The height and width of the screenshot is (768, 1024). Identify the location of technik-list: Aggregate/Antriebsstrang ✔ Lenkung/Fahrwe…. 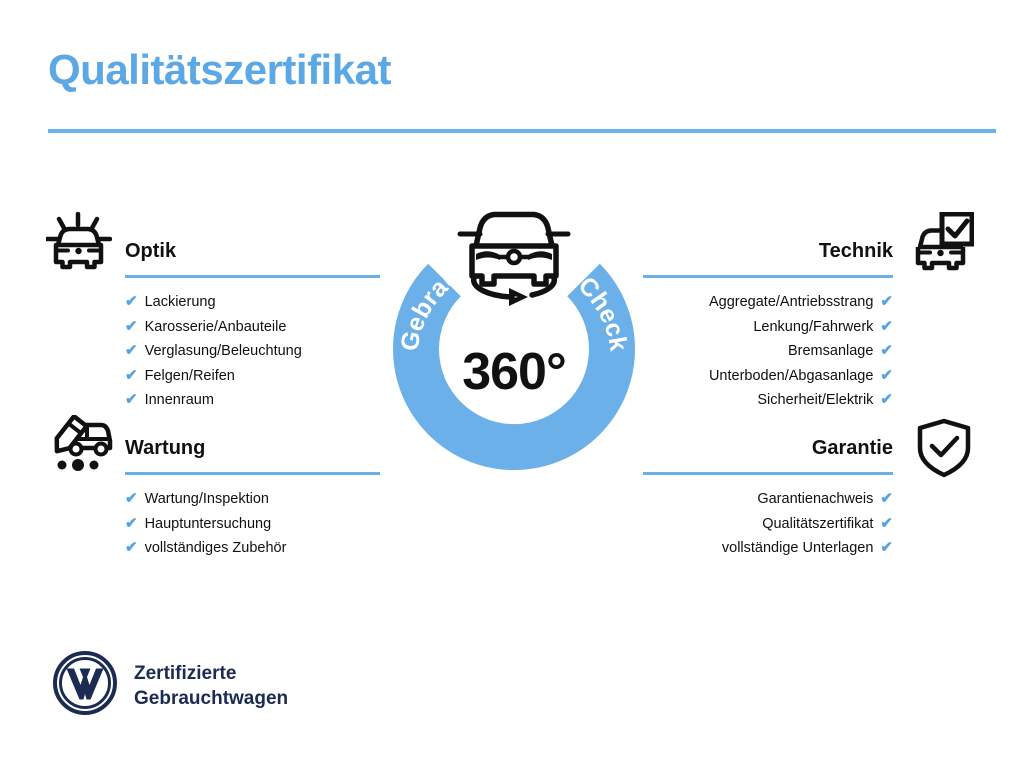
(768, 351).